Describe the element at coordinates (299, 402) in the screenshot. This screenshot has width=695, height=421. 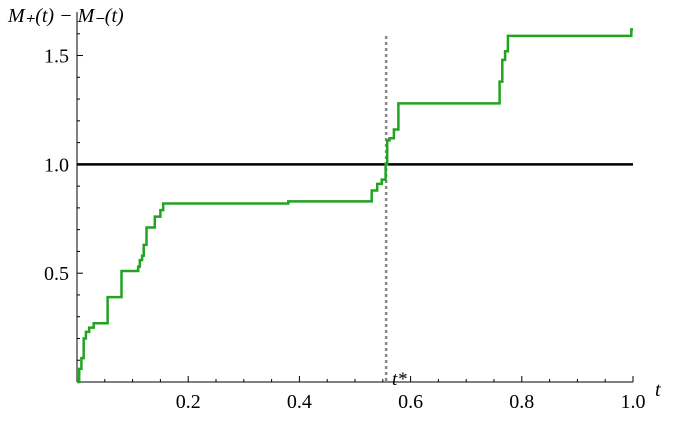
I see `x-tick-label: 0.4` at that location.